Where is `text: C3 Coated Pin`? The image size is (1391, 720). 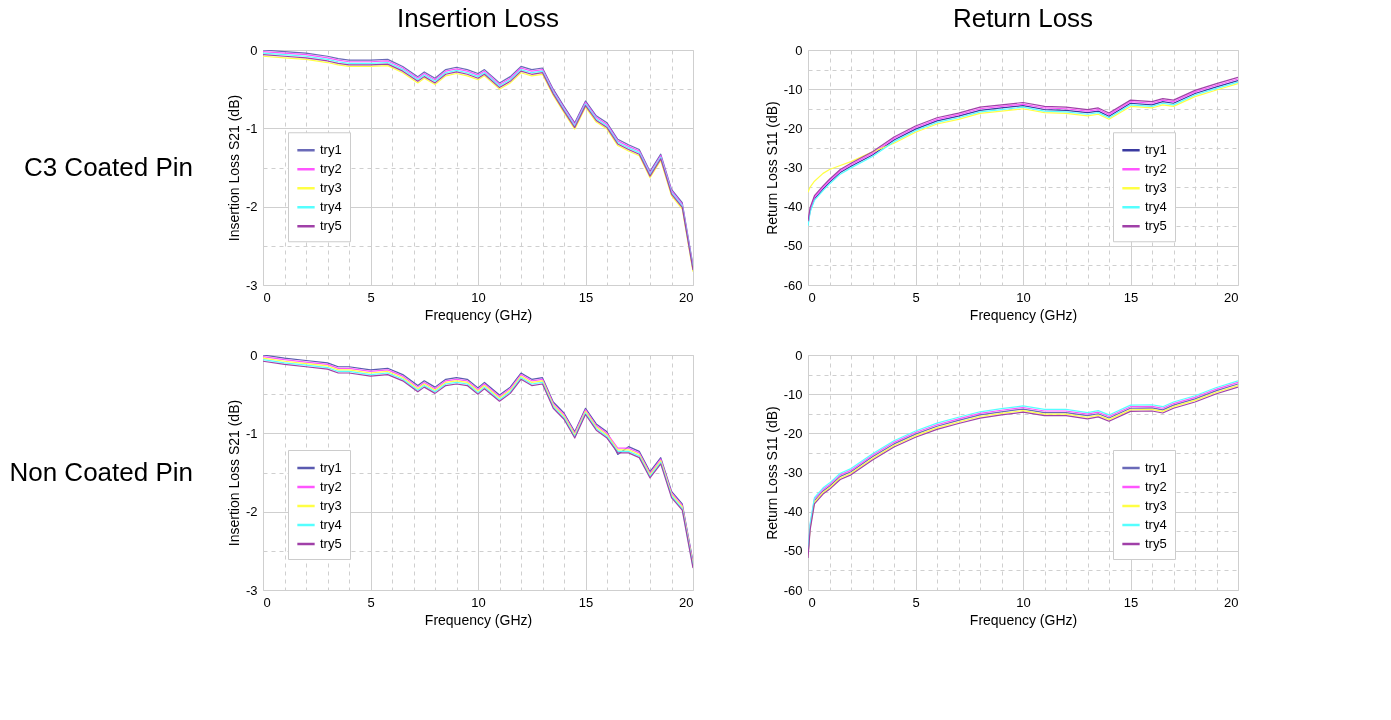 text: C3 Coated Pin is located at coordinates (108, 166).